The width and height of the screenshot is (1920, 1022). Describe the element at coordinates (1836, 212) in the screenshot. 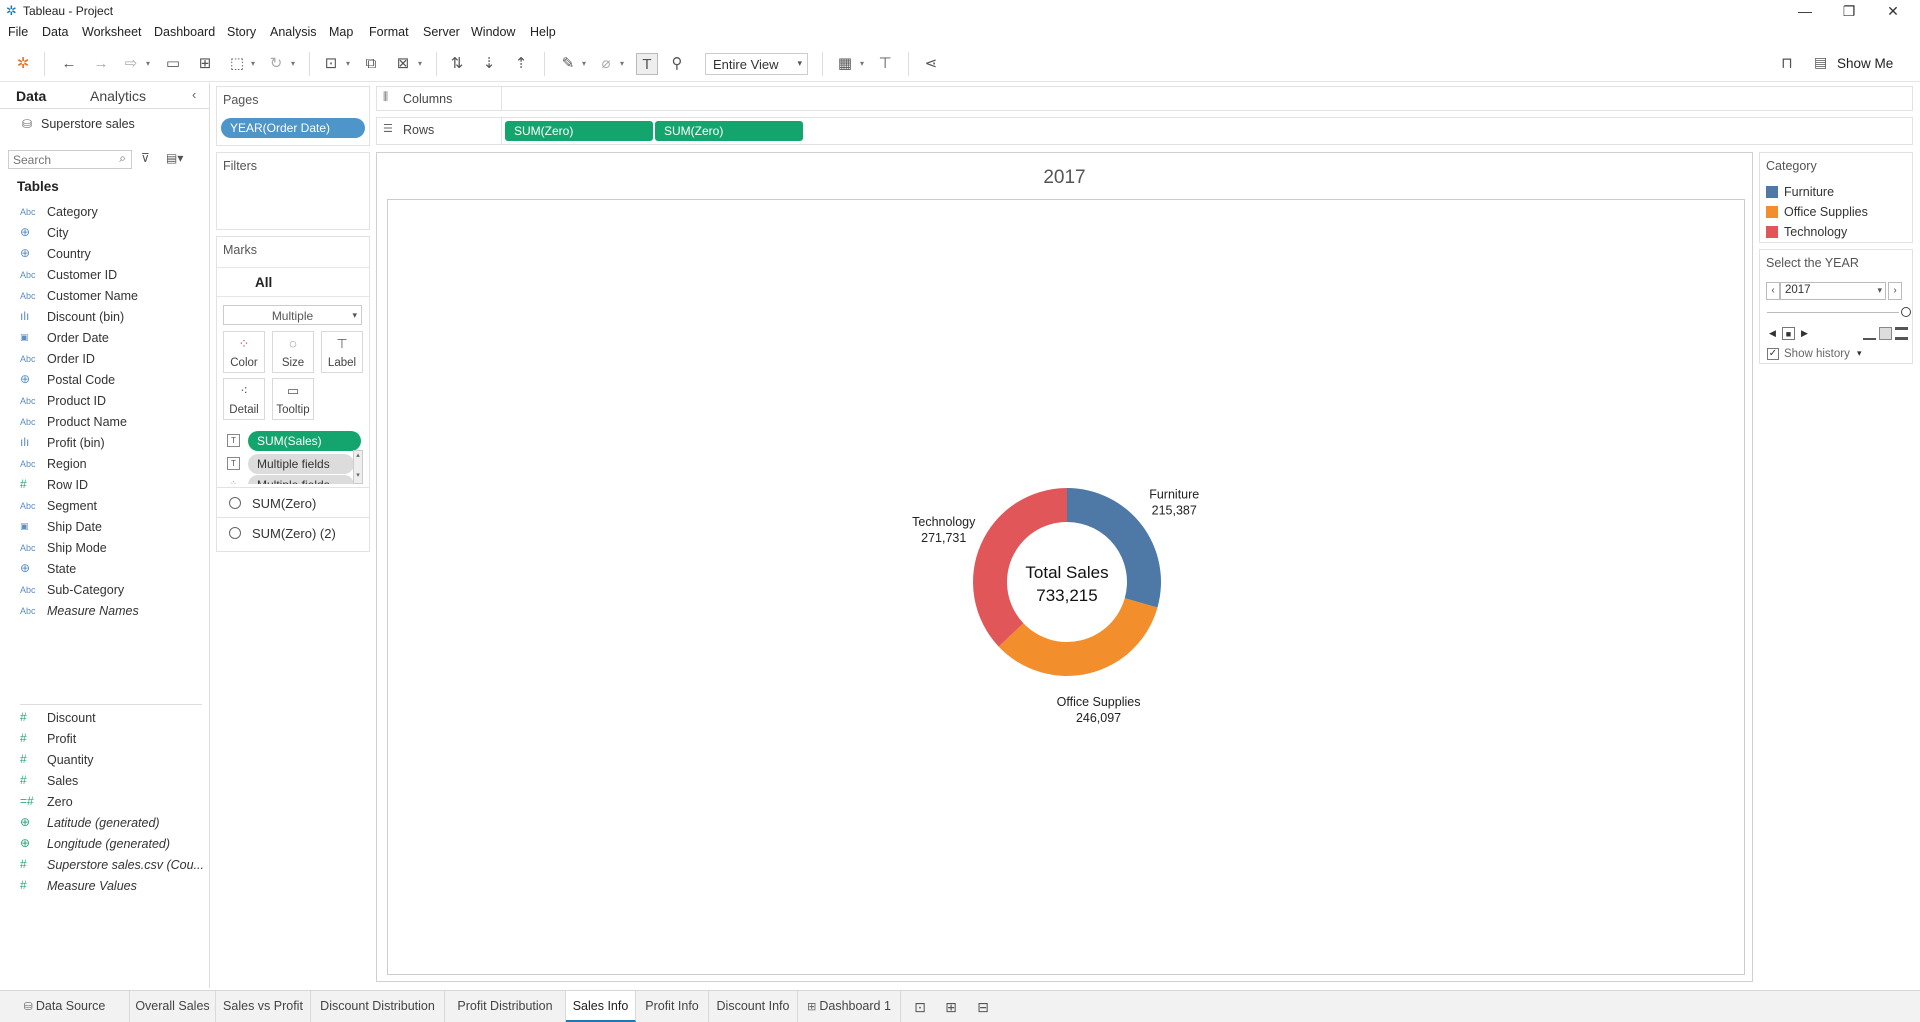

I see `legend-item-office-supplies: Office Supplies` at that location.